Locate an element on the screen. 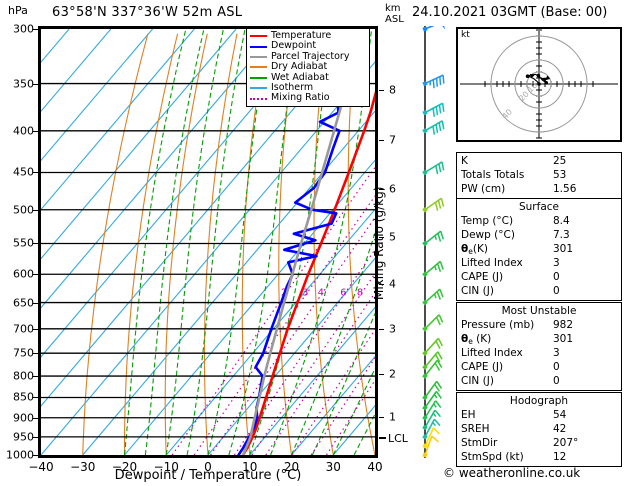 The width and height of the screenshot is (629, 486). datetime-label: 24.10.2021 03GMT (Base: 00) is located at coordinates (510, 12).